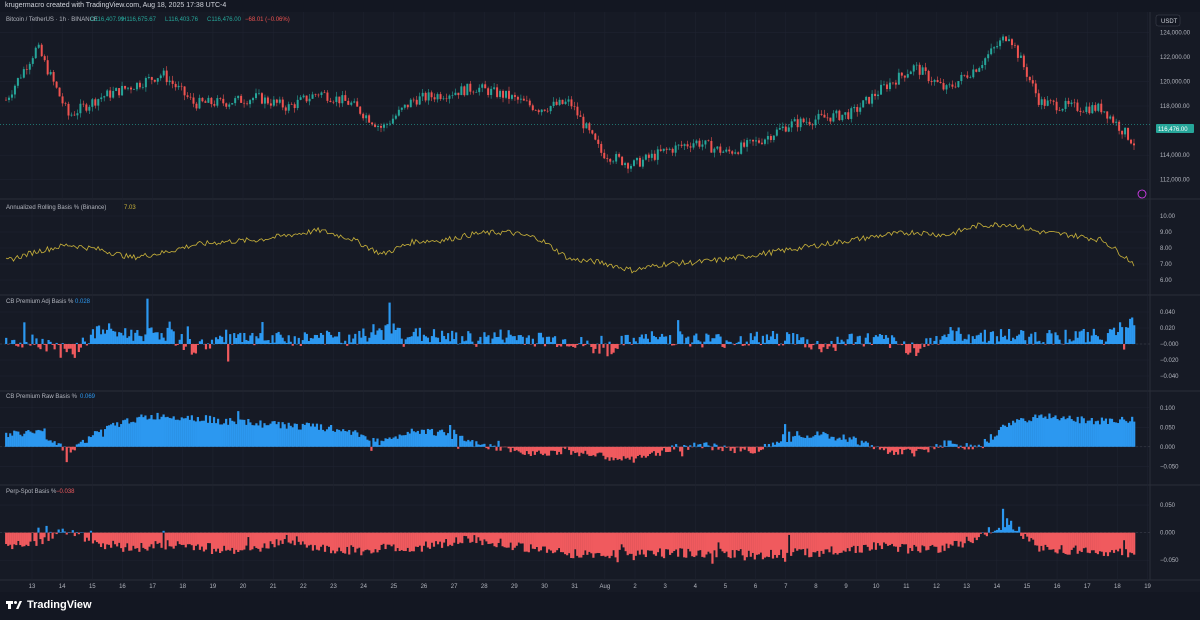  I want to click on alert-icon, so click(1142, 194).